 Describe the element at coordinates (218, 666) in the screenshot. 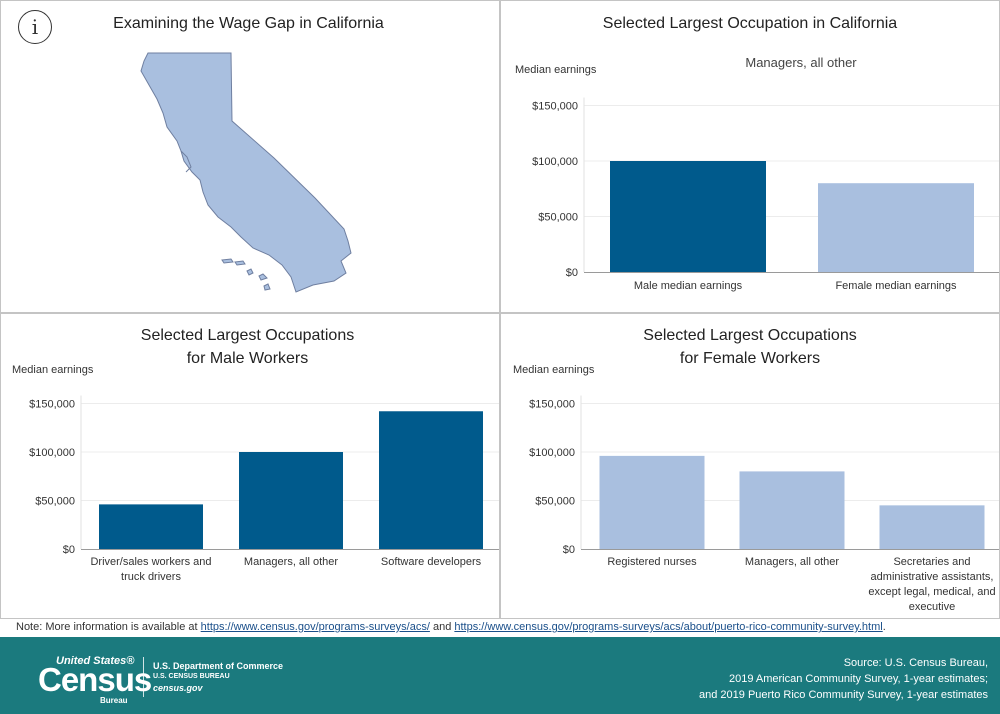

I see `dept-line1: U.S. Department of Commerce` at that location.